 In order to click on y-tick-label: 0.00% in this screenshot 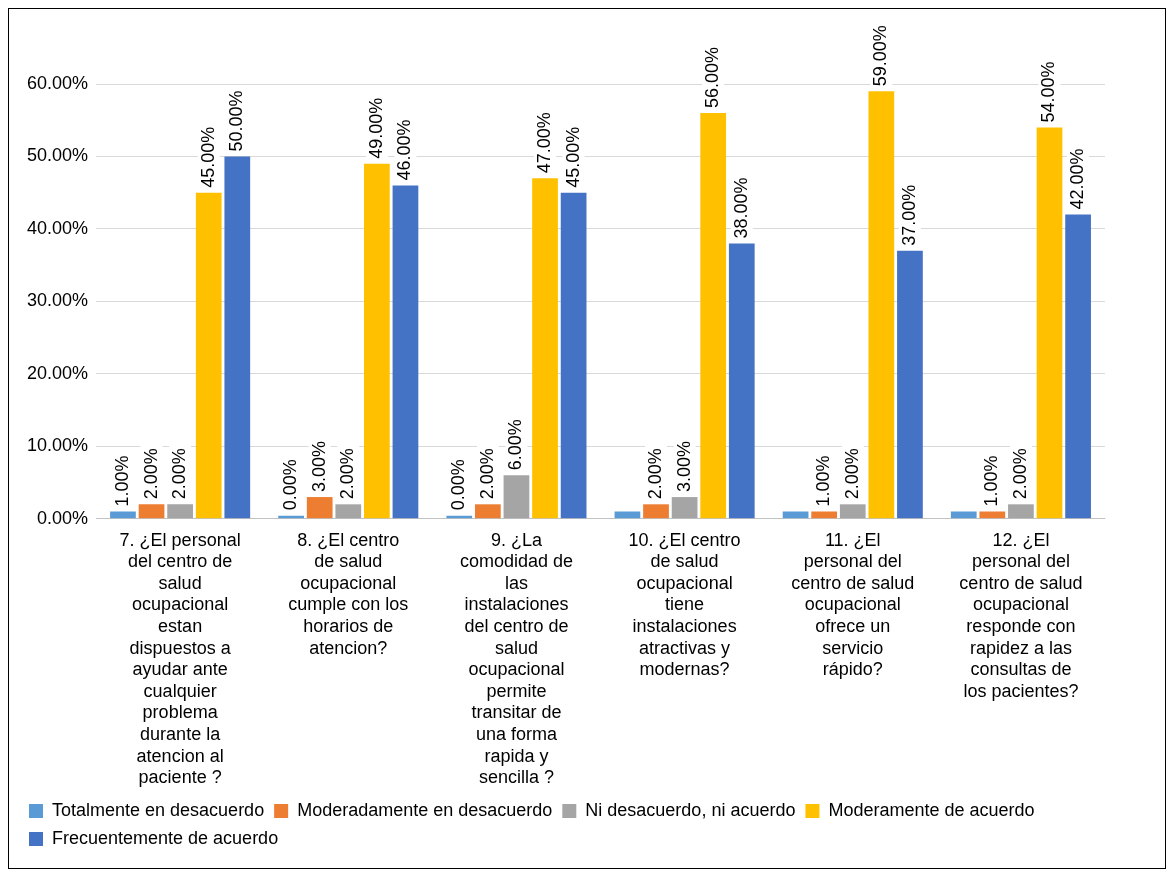, I will do `click(63, 517)`.